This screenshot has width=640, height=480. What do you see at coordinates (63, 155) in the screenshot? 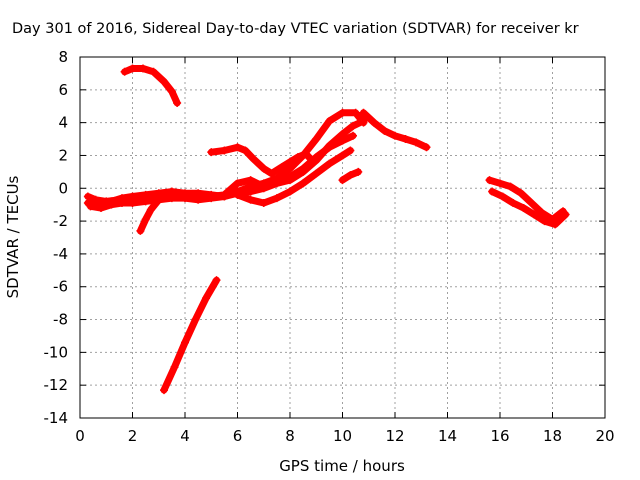
I see `y-tick-label: 2` at bounding box center [63, 155].